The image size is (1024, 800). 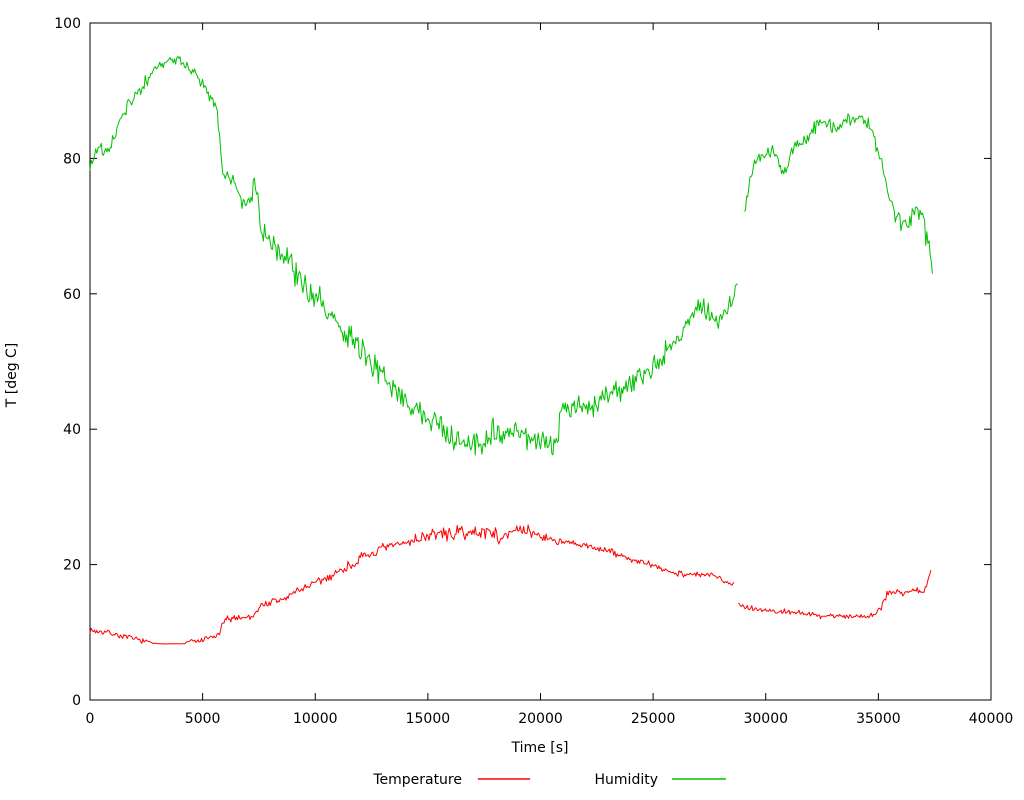 I want to click on y-tick-label: 20, so click(x=72, y=566).